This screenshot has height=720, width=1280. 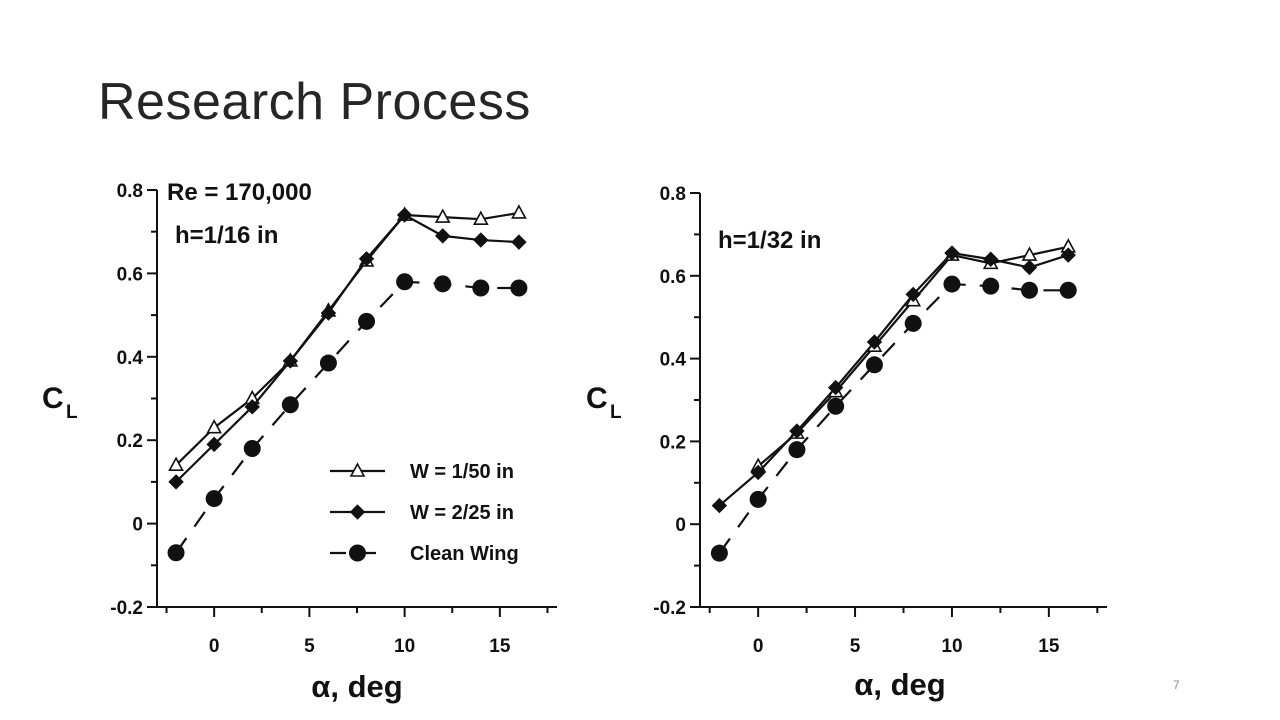 I want to click on legend-label: W = 1/50 in, so click(x=462, y=472).